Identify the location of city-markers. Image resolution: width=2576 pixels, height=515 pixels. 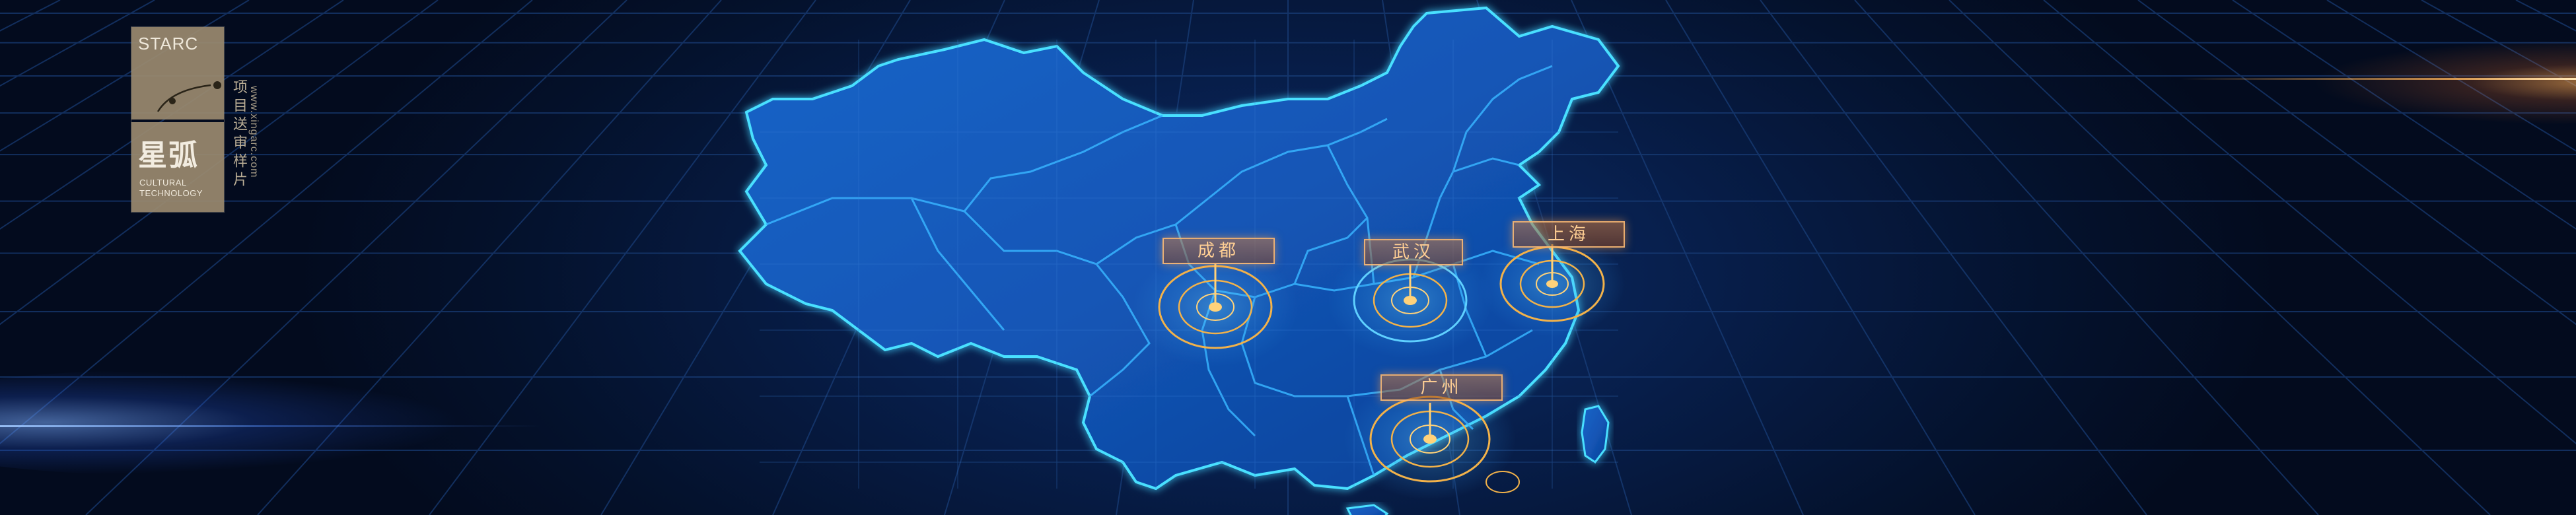
(1379, 365).